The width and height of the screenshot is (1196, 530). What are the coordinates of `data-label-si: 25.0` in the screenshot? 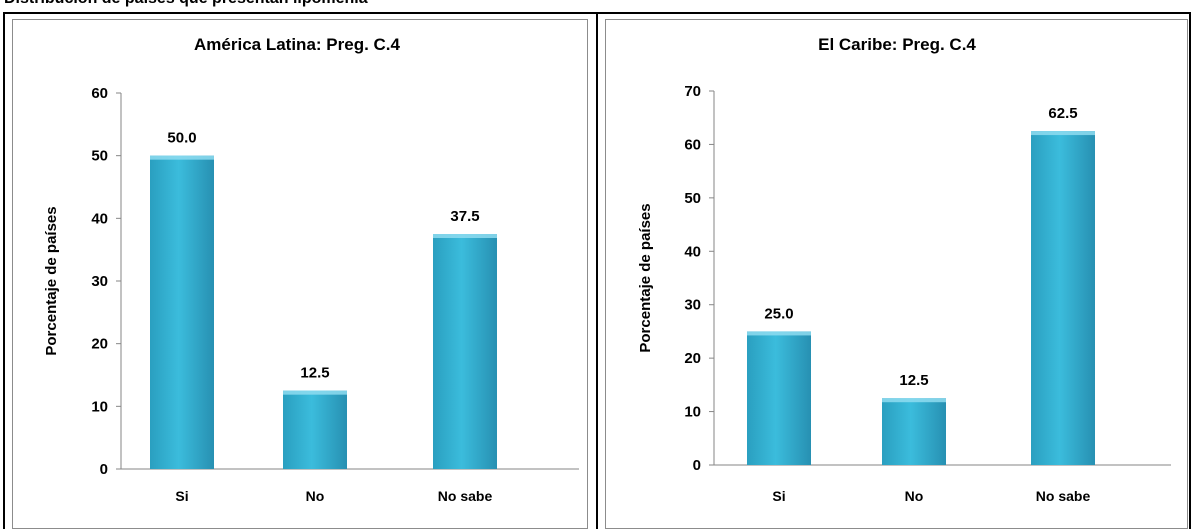 It's located at (778, 313).